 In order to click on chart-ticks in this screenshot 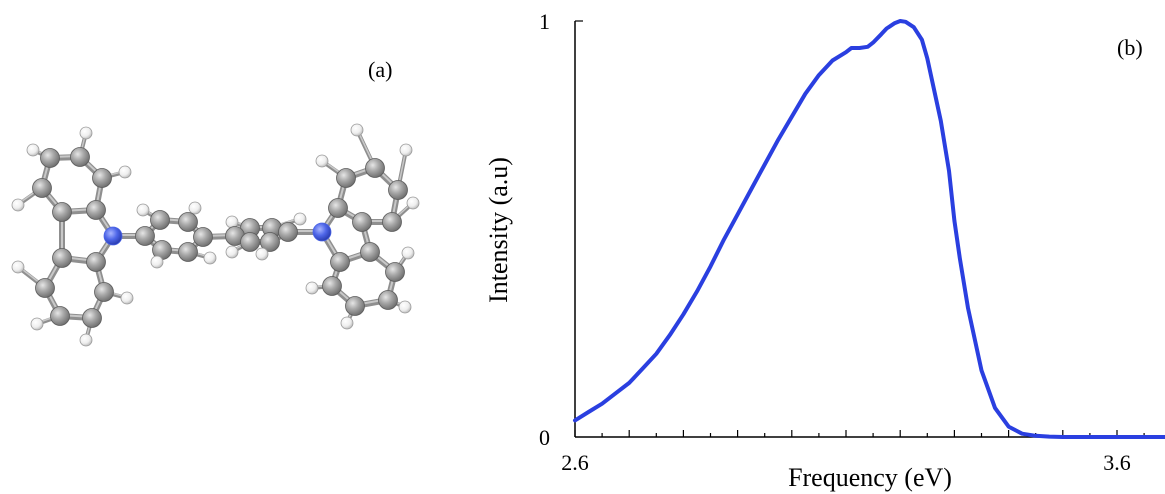, I will do `click(859, 433)`.